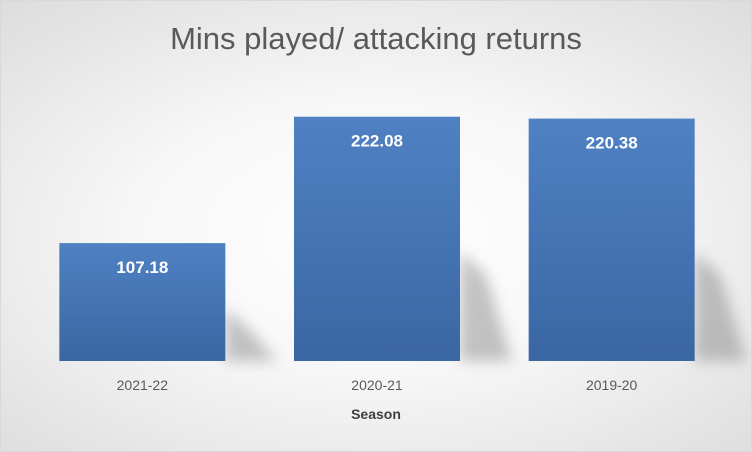 The height and width of the screenshot is (452, 752). What do you see at coordinates (143, 385) in the screenshot?
I see `x-tick-label: 2021-22` at bounding box center [143, 385].